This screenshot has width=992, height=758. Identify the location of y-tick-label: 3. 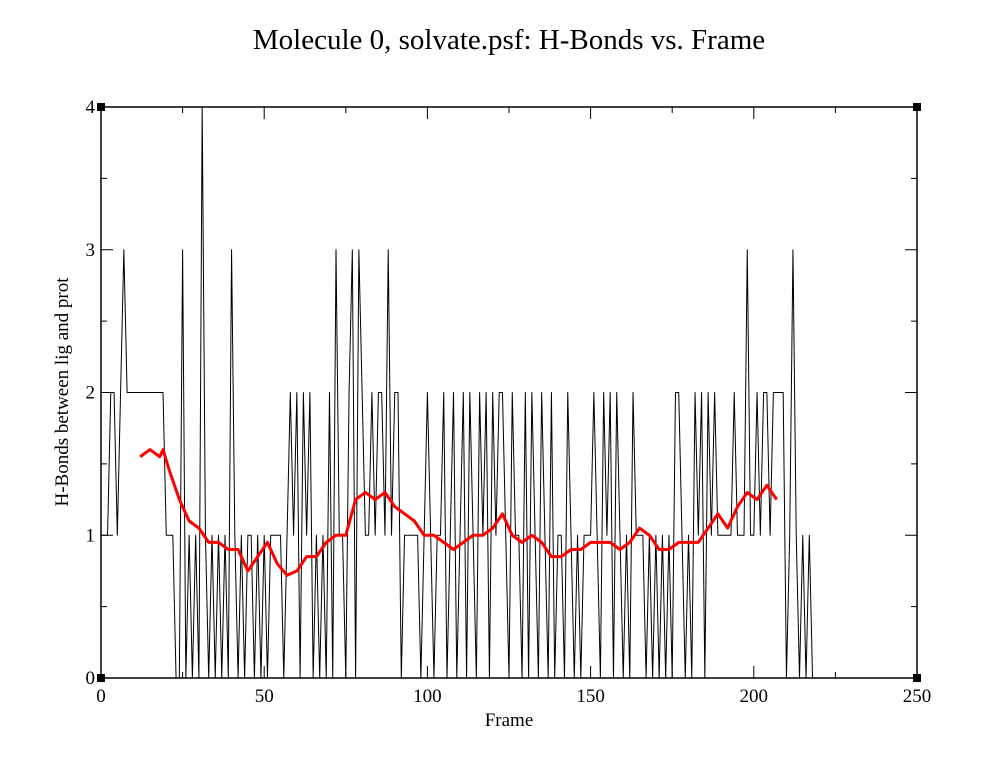
(91, 250).